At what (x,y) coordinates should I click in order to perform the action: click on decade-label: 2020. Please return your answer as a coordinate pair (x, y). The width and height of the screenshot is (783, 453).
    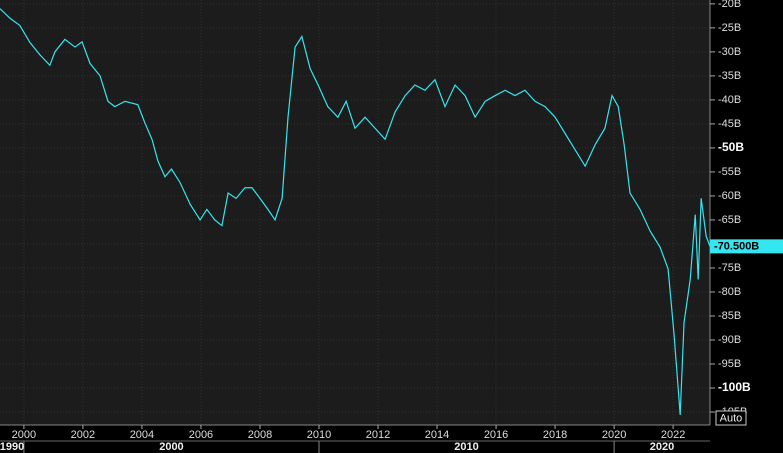
    Looking at the image, I should click on (662, 447).